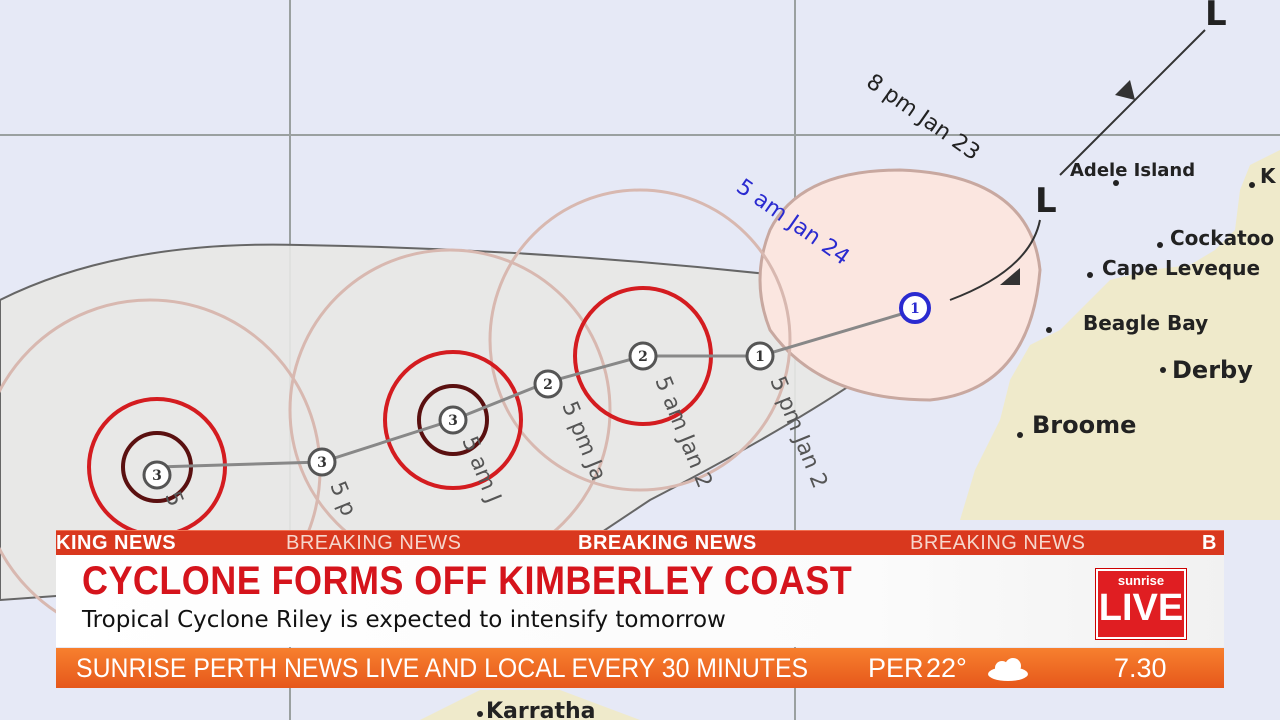  Describe the element at coordinates (116, 543) in the screenshot. I see `ticker-item: KING NEWS` at that location.